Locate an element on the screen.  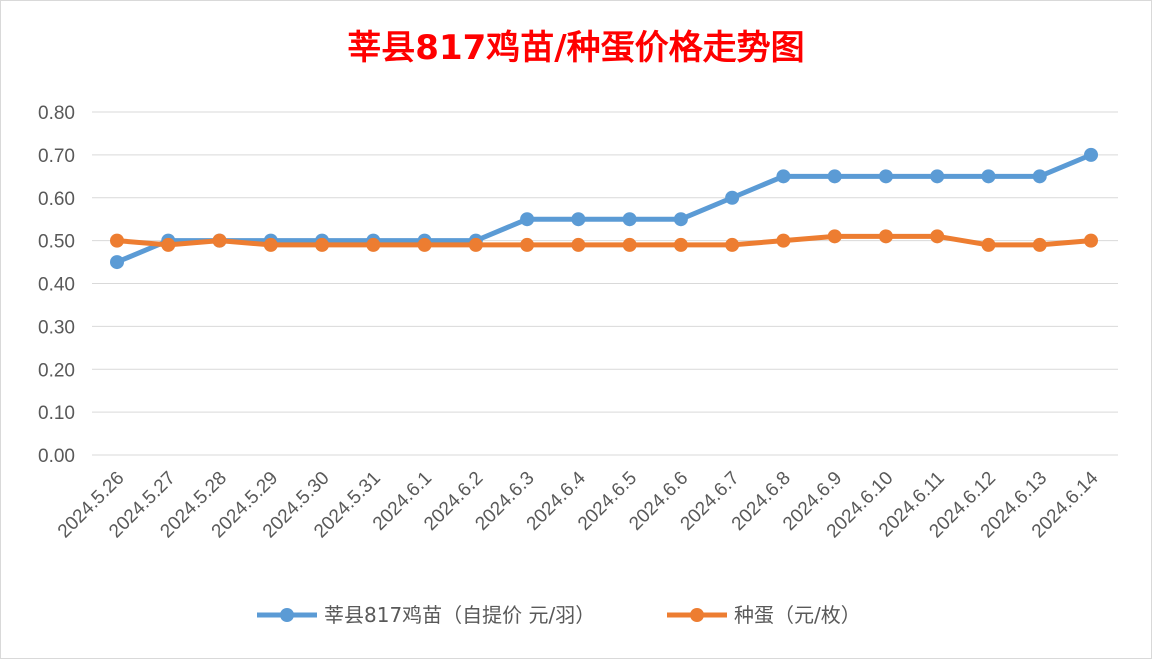
legend-label: 莘县817鸡苗（自提价 元/羽） is located at coordinates (459, 615).